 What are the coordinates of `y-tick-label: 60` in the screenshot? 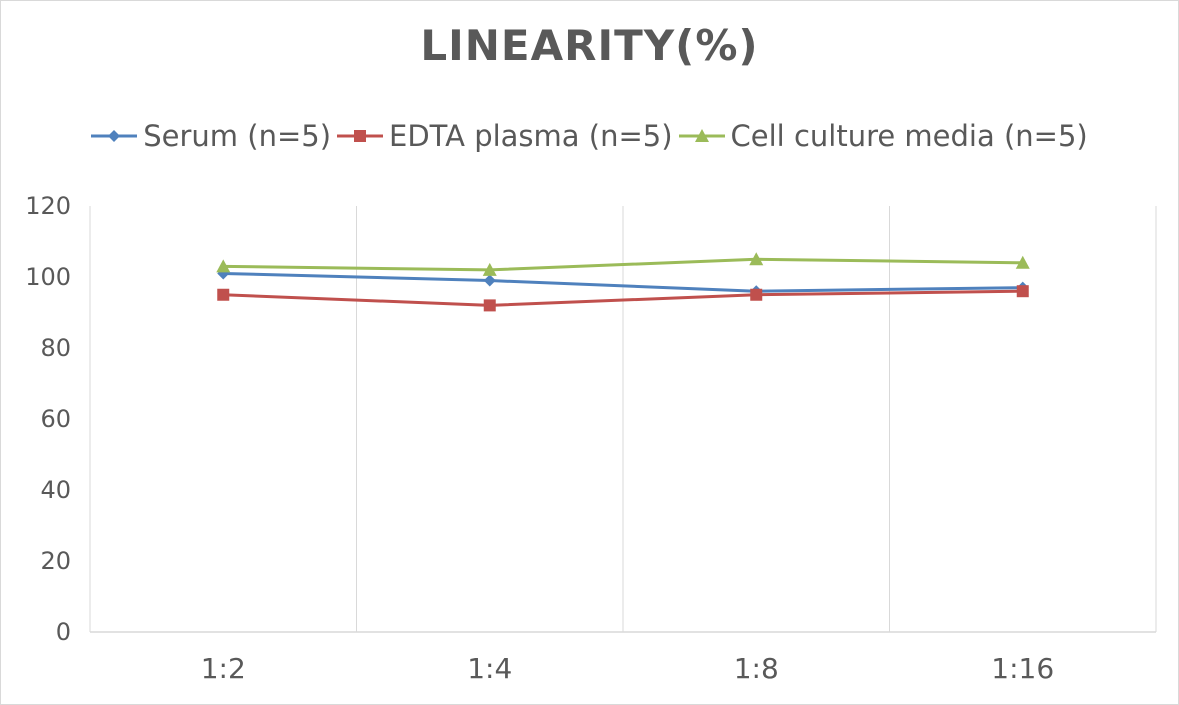 It's located at (55, 419).